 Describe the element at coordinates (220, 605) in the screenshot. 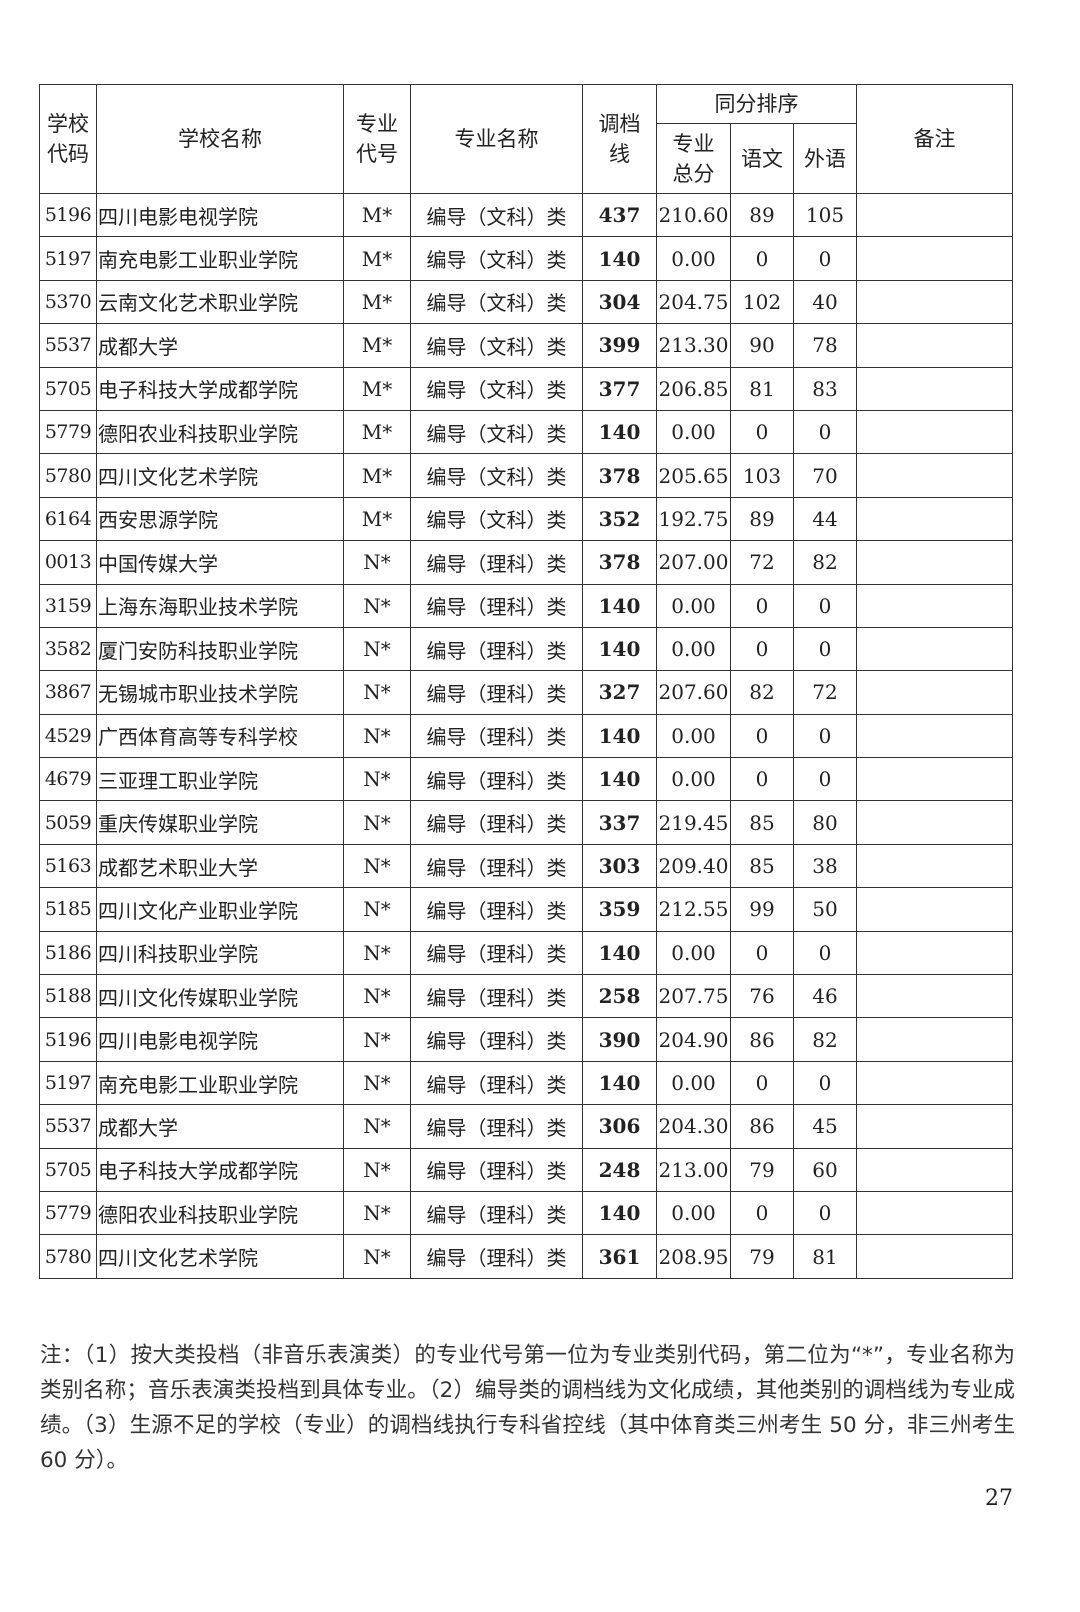

I see `cell-school-name: 上海东海职业技术学院` at that location.